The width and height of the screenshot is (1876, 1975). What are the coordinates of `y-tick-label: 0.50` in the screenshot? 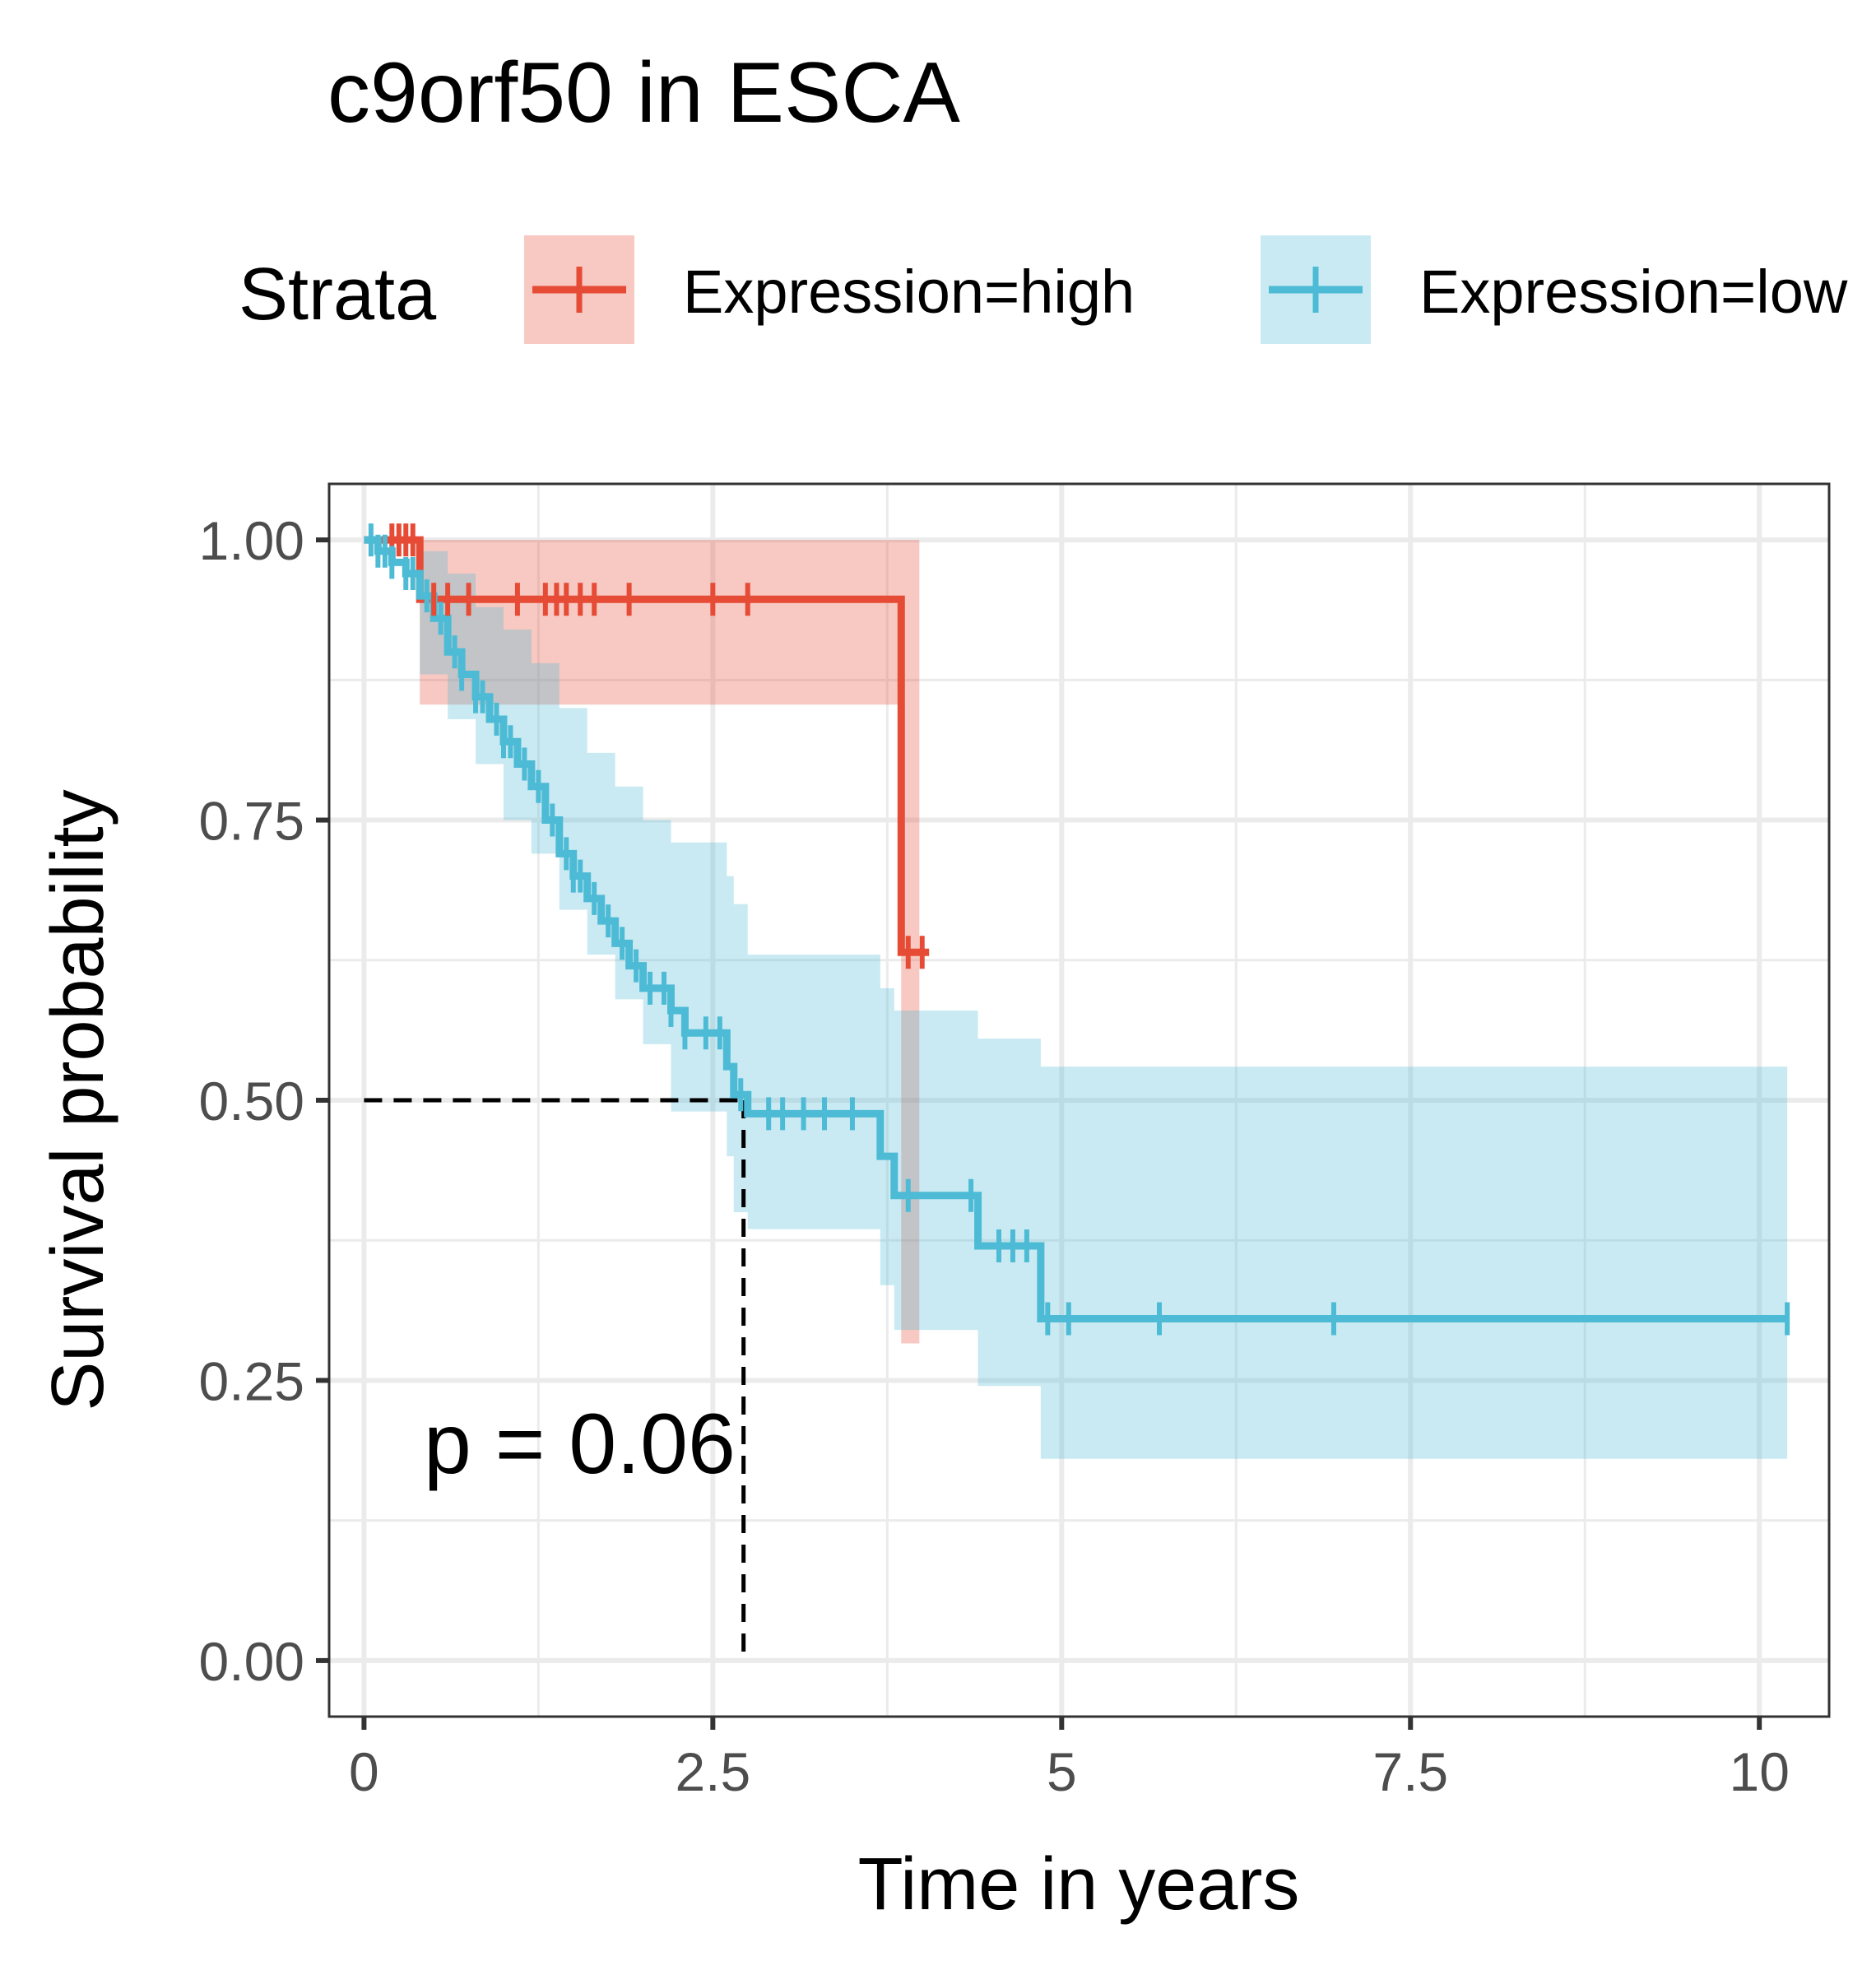 It's located at (251, 1101).